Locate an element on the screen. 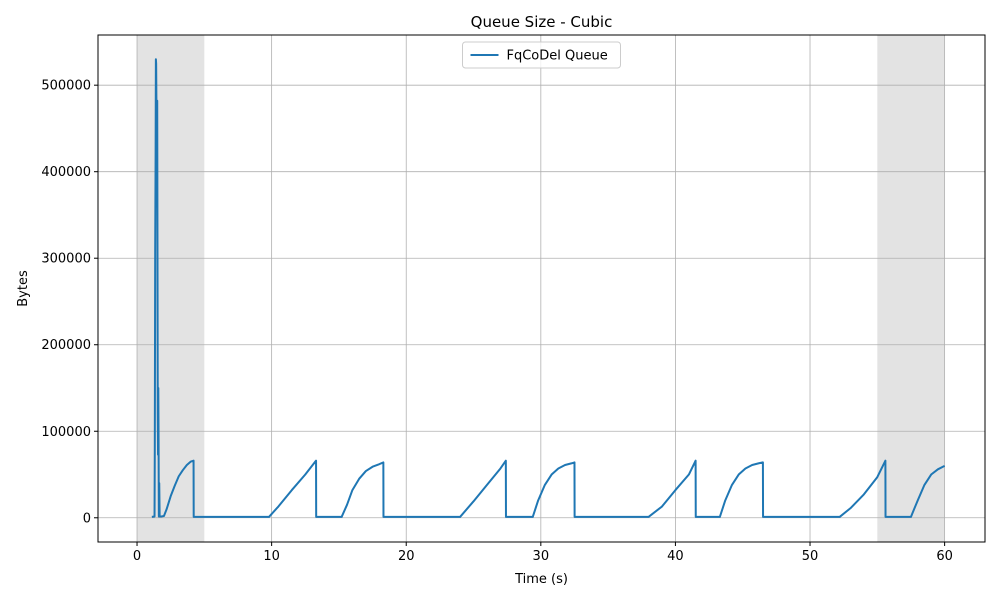  x-tick-label: 60 is located at coordinates (944, 556).